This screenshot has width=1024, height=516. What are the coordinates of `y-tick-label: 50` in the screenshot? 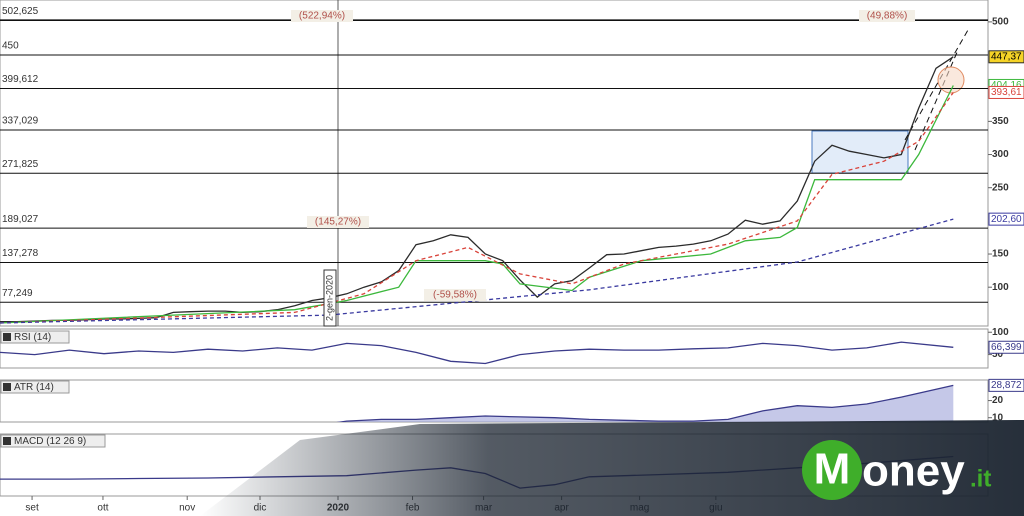 It's located at (998, 354).